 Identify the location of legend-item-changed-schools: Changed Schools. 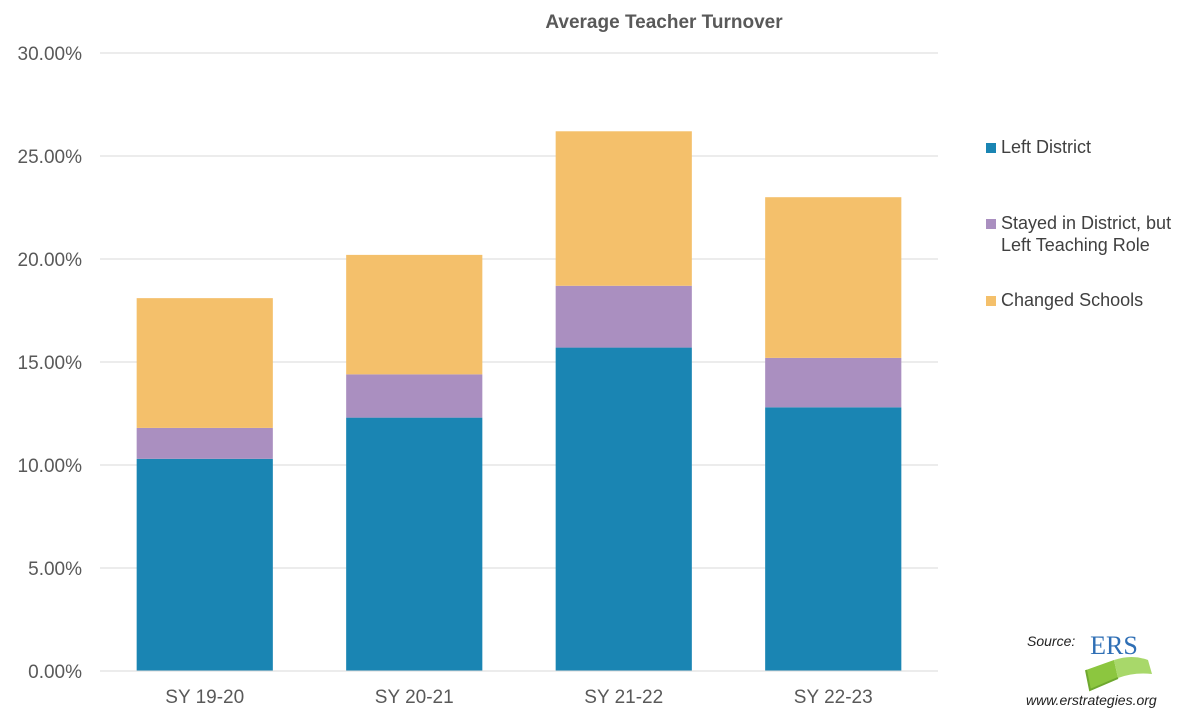
(1064, 300).